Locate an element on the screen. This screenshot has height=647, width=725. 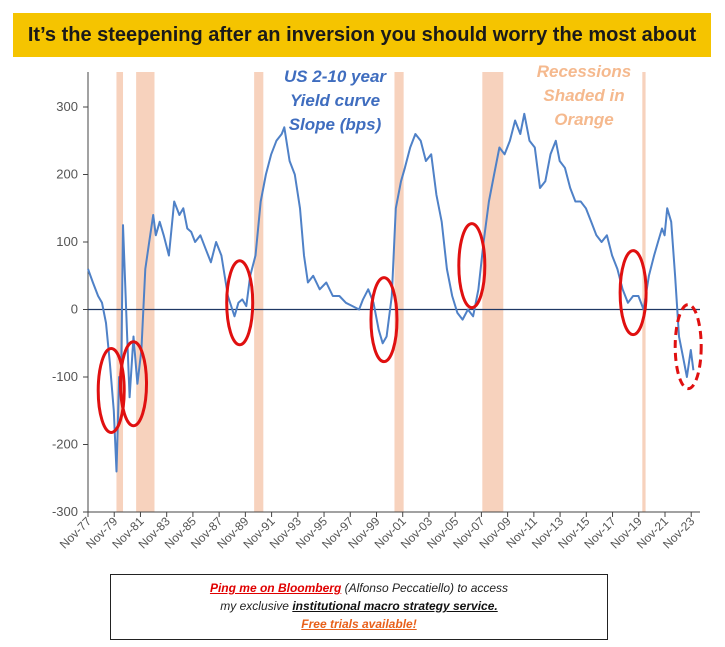
free-trial-link: Free trials available! is located at coordinates (359, 624).